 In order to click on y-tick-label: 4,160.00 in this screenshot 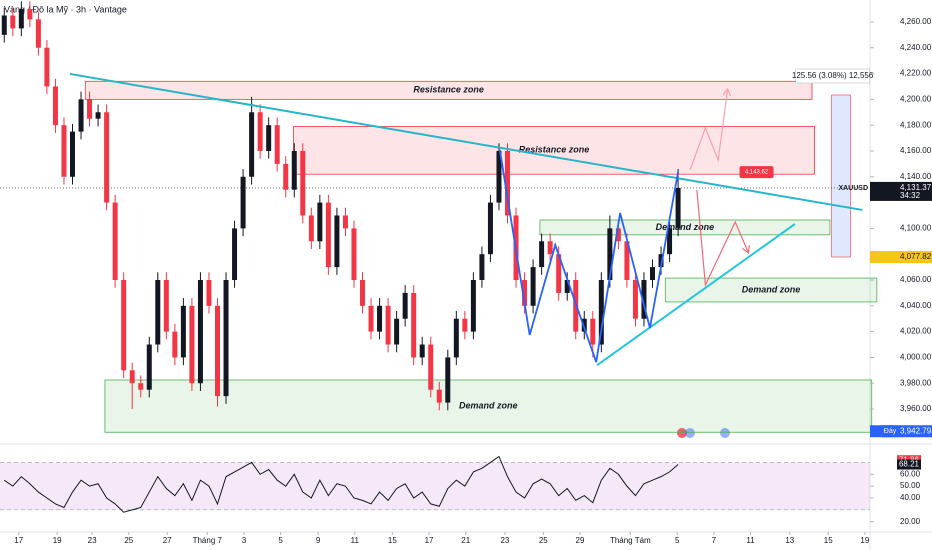, I will do `click(916, 150)`.